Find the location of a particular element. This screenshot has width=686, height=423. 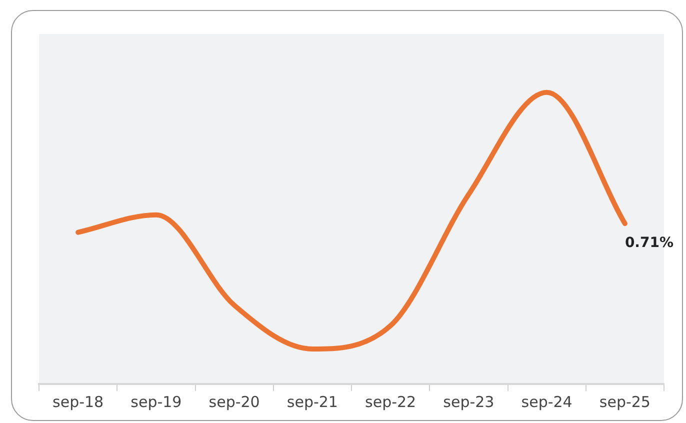

x-tick-label: sep-18 is located at coordinates (78, 401).